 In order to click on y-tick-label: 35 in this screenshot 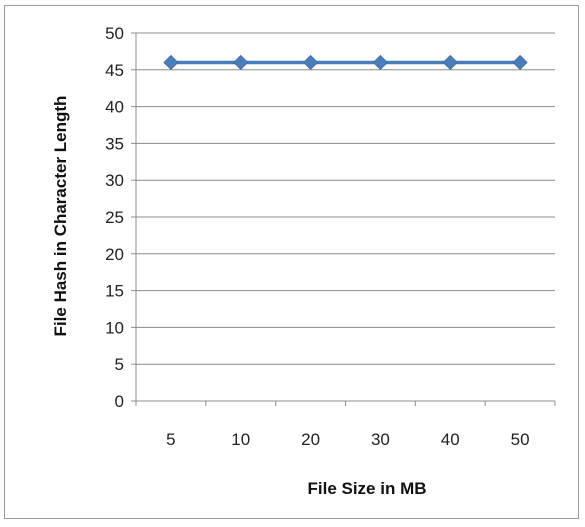, I will do `click(114, 143)`.